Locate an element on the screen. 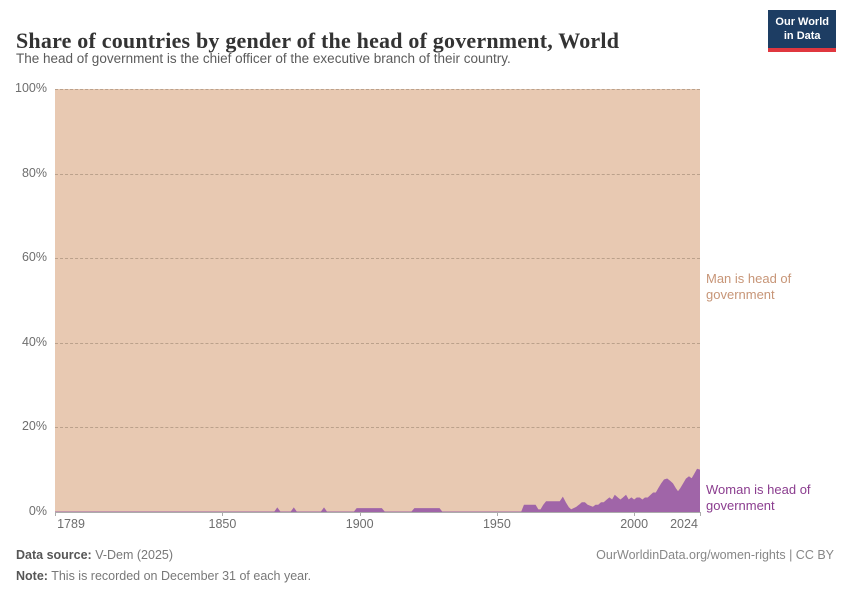 The width and height of the screenshot is (850, 600). owid-logo: Our World in Data is located at coordinates (802, 31).